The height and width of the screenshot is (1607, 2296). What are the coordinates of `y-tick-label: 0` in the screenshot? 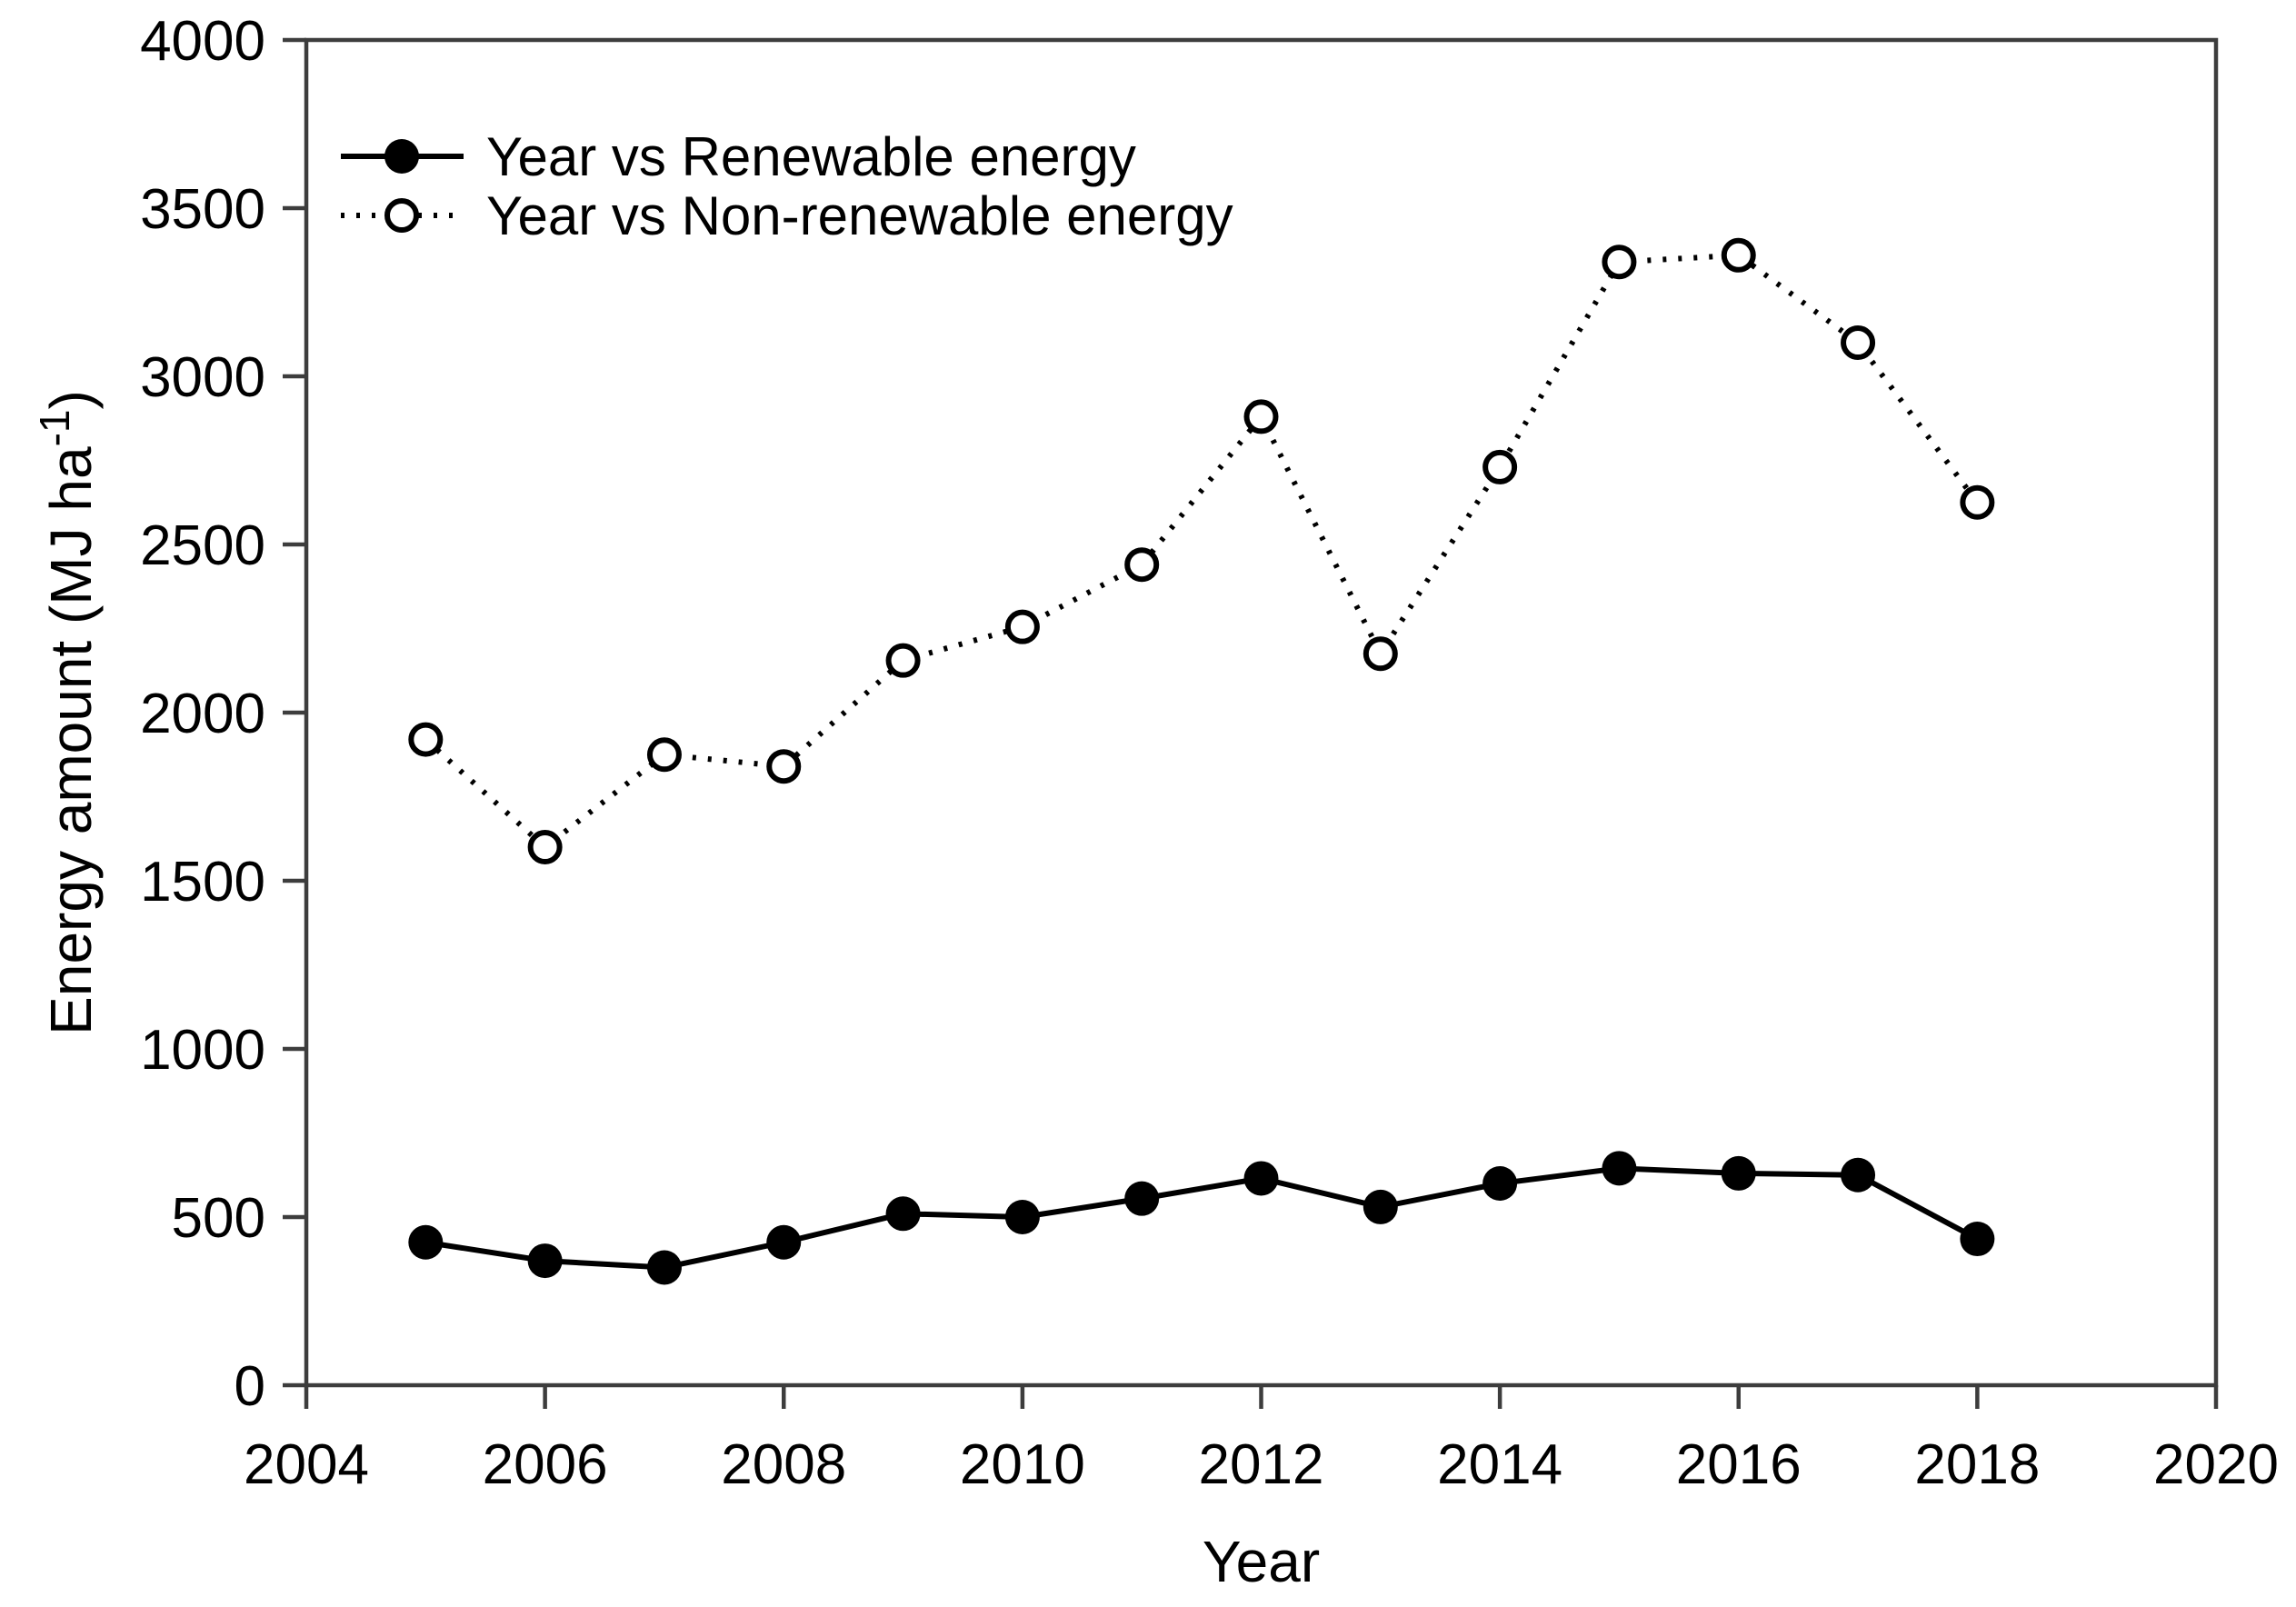 It's located at (250, 1386).